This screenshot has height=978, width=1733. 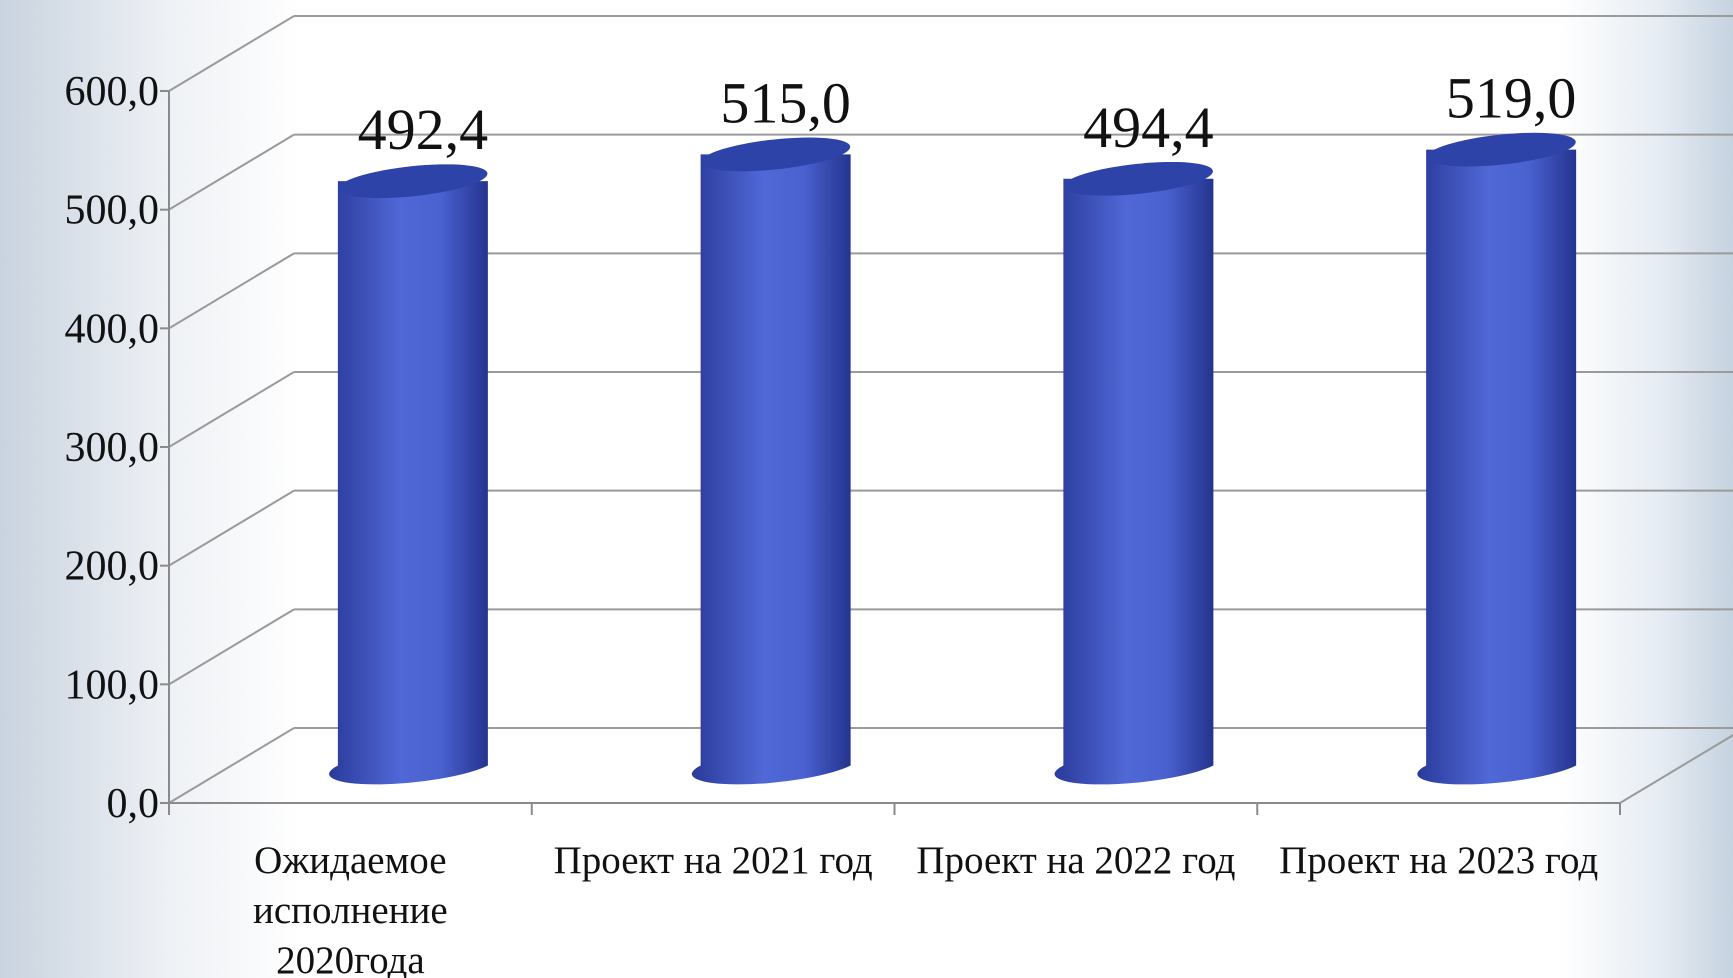 What do you see at coordinates (112, 448) in the screenshot?
I see `y-tick-label: 300,0` at bounding box center [112, 448].